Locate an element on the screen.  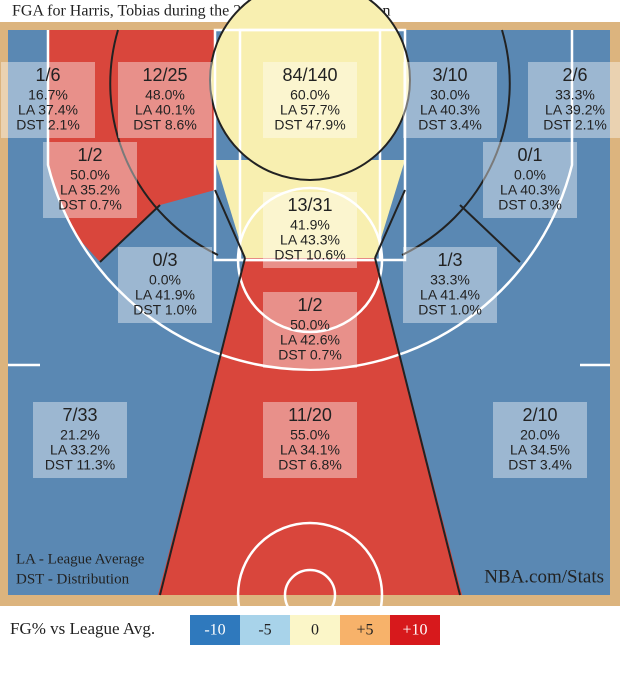
legend-item: 0 is located at coordinates (315, 630).